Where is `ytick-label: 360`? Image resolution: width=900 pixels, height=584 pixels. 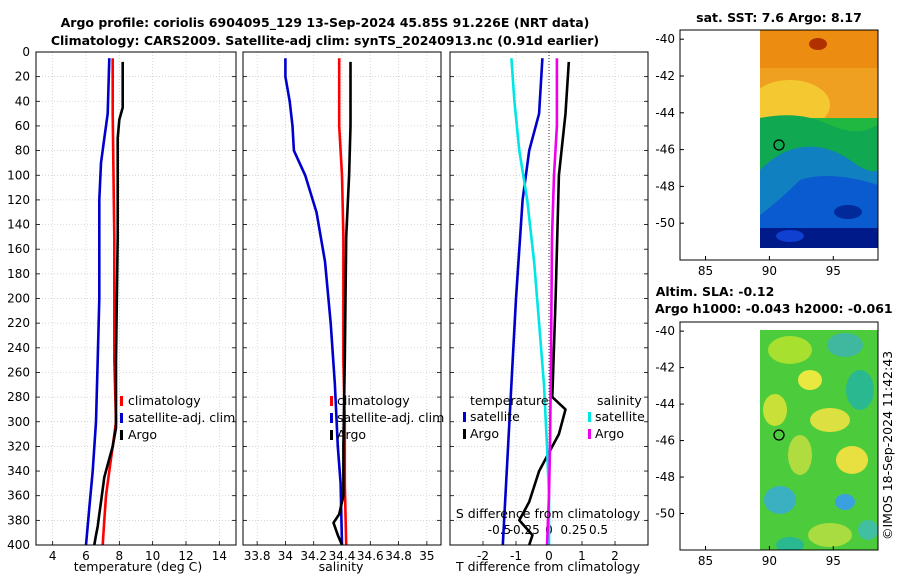 ytick-label: 360 is located at coordinates (18, 496).